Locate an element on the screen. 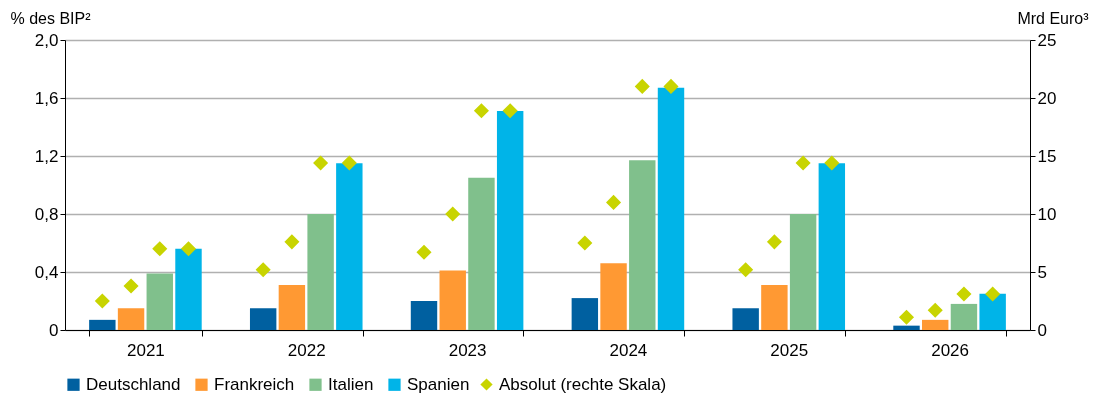 This screenshot has width=1115, height=412. y2-tick-label: 0 is located at coordinates (1042, 330).